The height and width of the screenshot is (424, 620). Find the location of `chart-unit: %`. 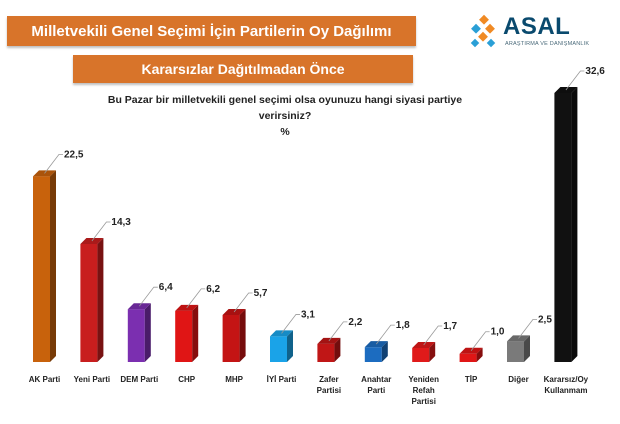

chart-unit: % is located at coordinates (285, 132).